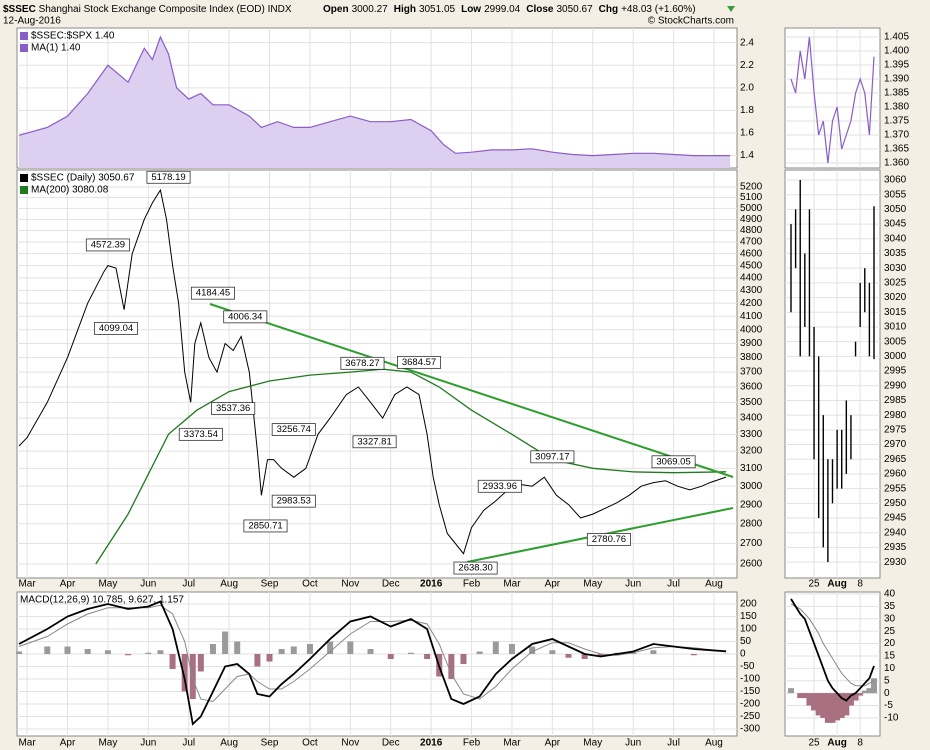 This screenshot has height=750, width=930. What do you see at coordinates (888, 705) in the screenshot?
I see `y-tick-label: -5` at bounding box center [888, 705].